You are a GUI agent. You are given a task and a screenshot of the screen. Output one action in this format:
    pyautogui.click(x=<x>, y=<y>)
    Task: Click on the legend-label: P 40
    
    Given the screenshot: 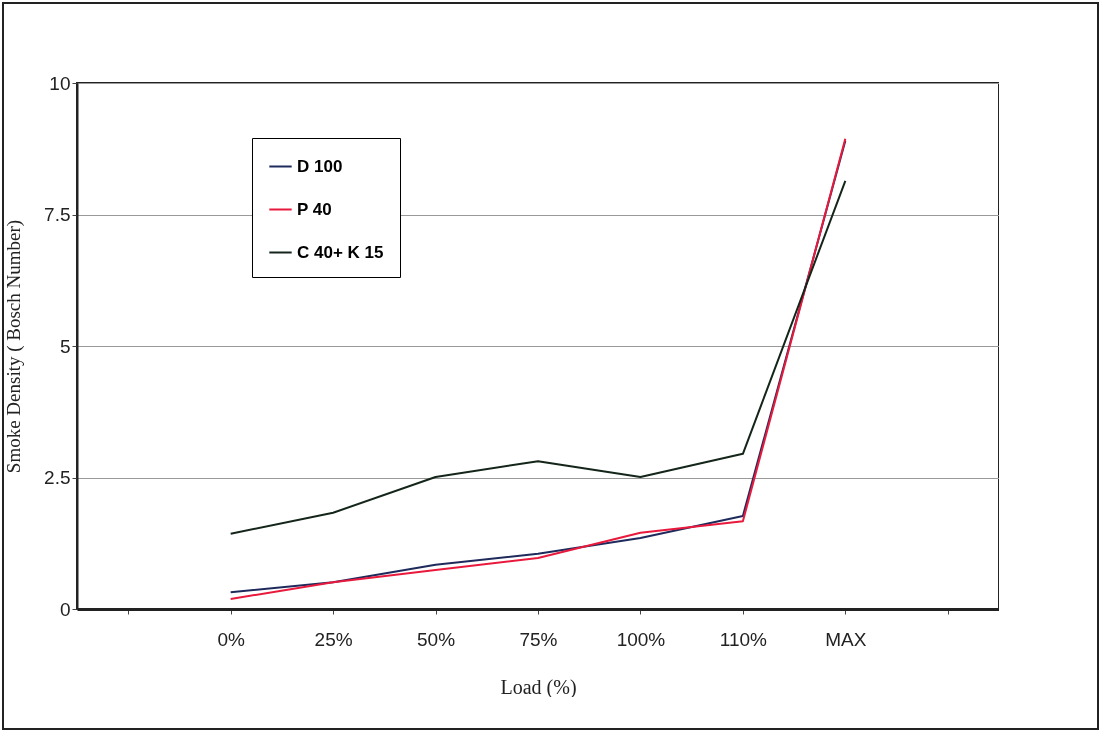 What is the action you would take?
    pyautogui.click(x=314, y=209)
    